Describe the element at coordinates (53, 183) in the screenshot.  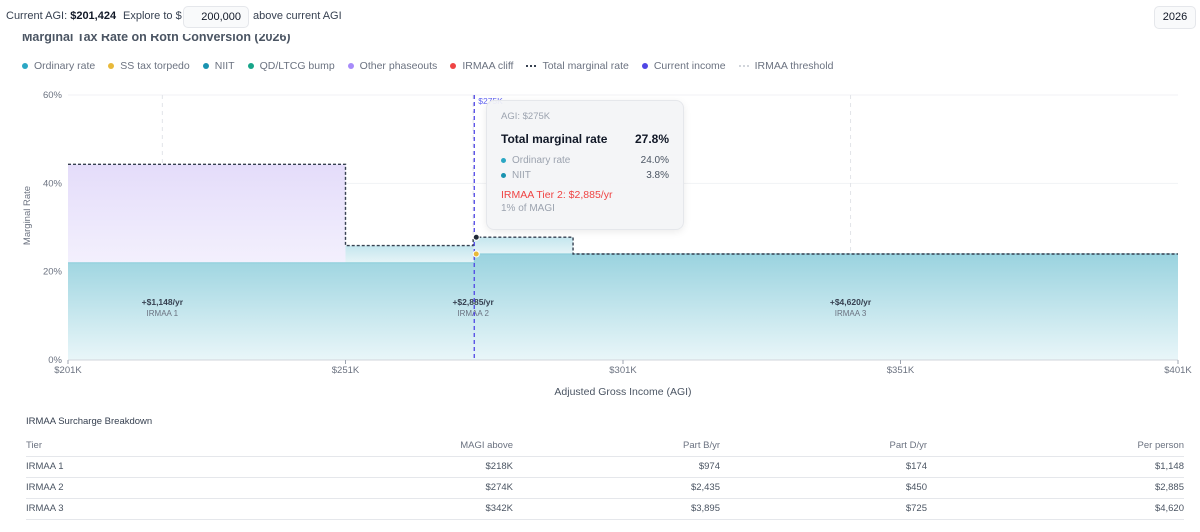
I see `y-tick-label: 40%` at that location.